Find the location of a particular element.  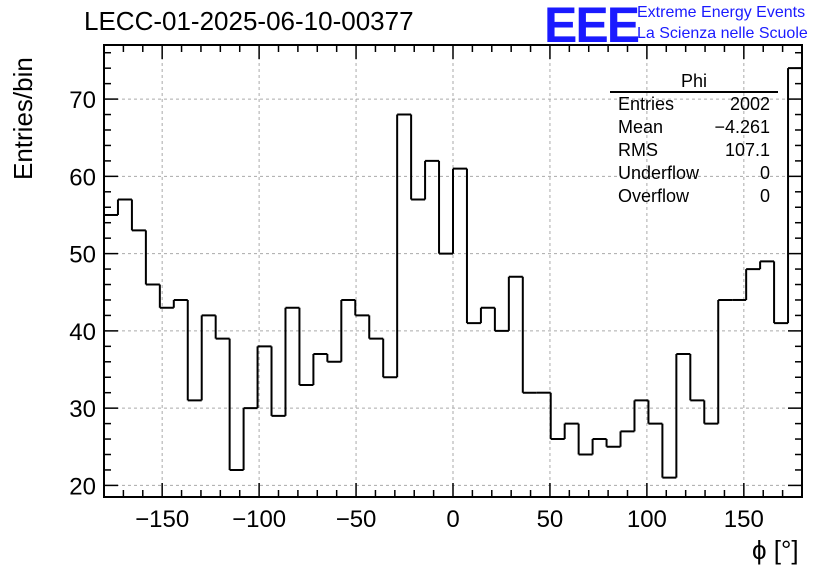

y-tick-label: 20 is located at coordinates (82, 486).